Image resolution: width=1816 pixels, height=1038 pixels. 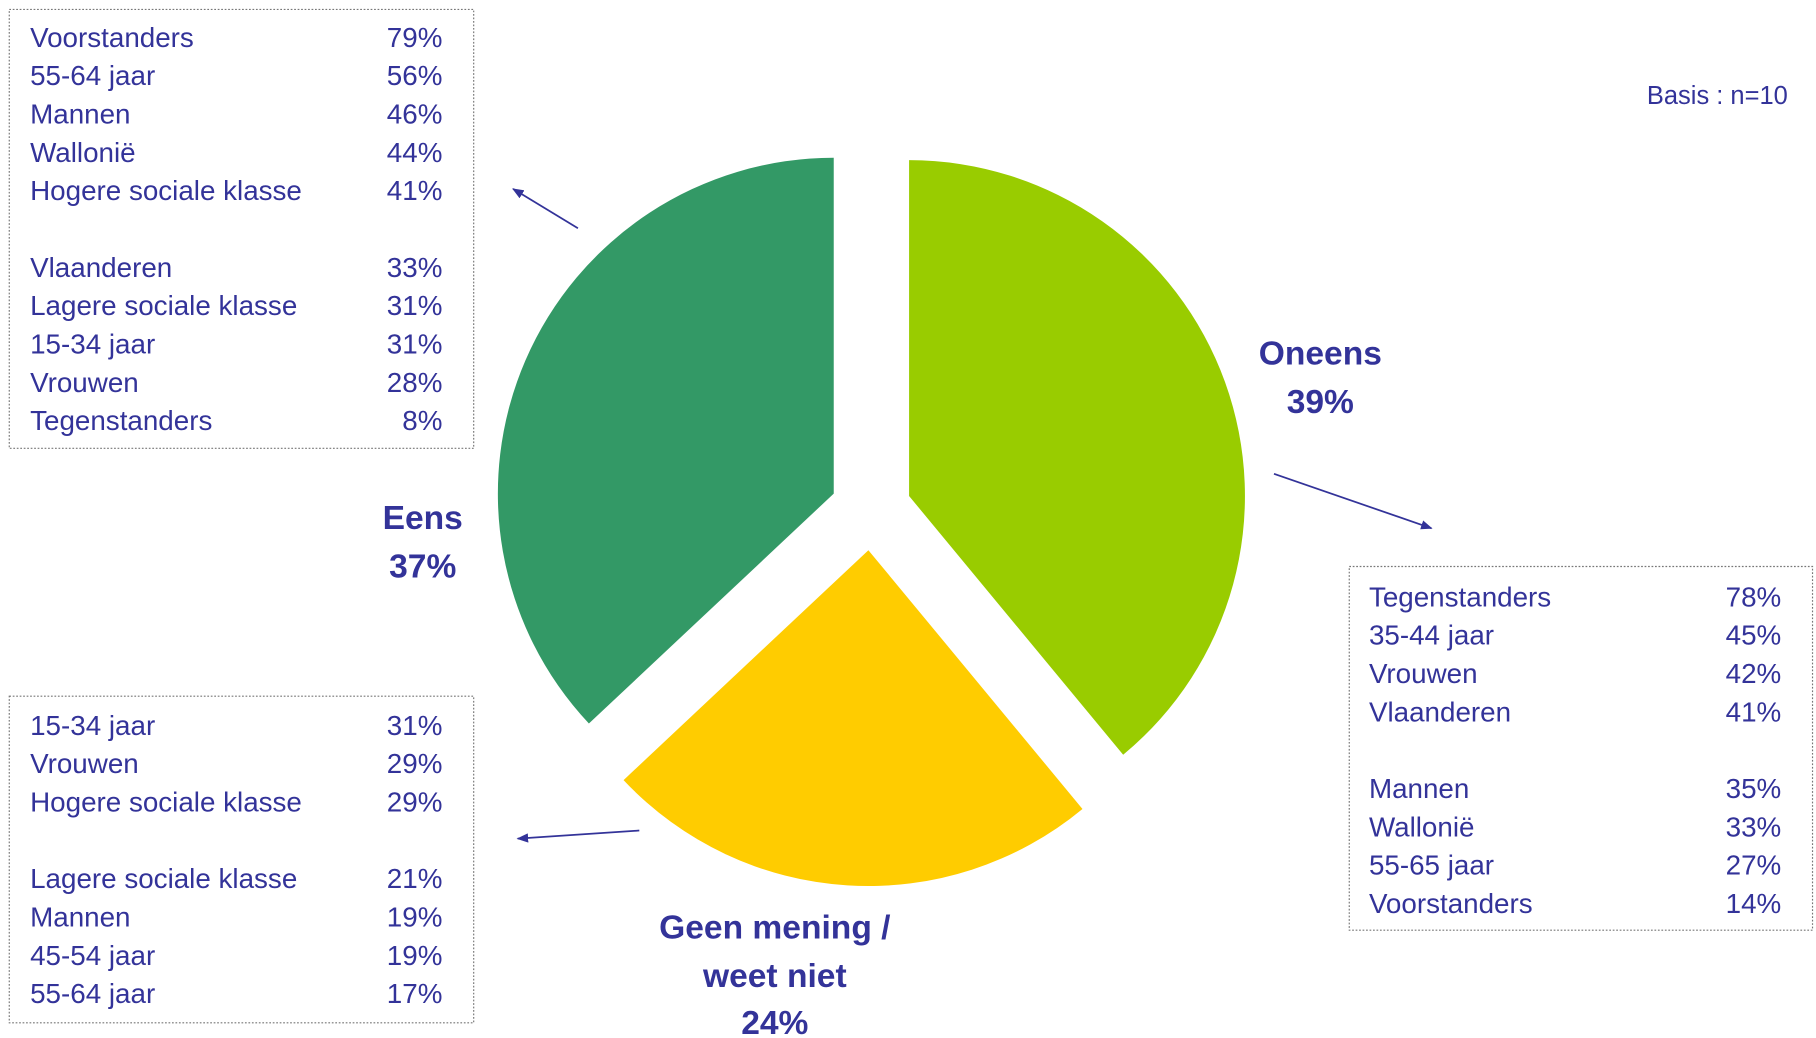 What do you see at coordinates (241, 859) in the screenshot?
I see `breakdown-box` at bounding box center [241, 859].